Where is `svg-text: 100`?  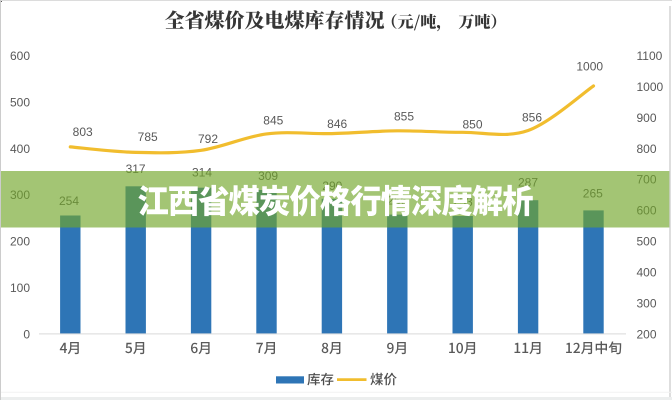
svg-text: 100 is located at coordinates (20, 288).